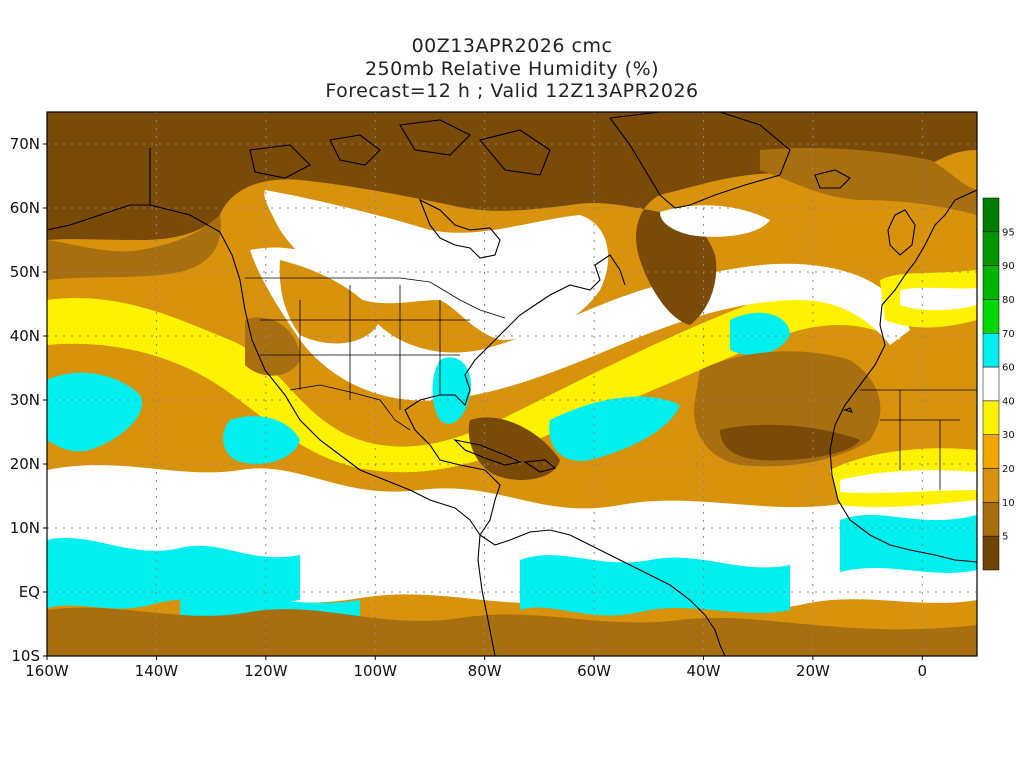 The image size is (1024, 768). I want to click on field-white-north-america, so click(436, 265).